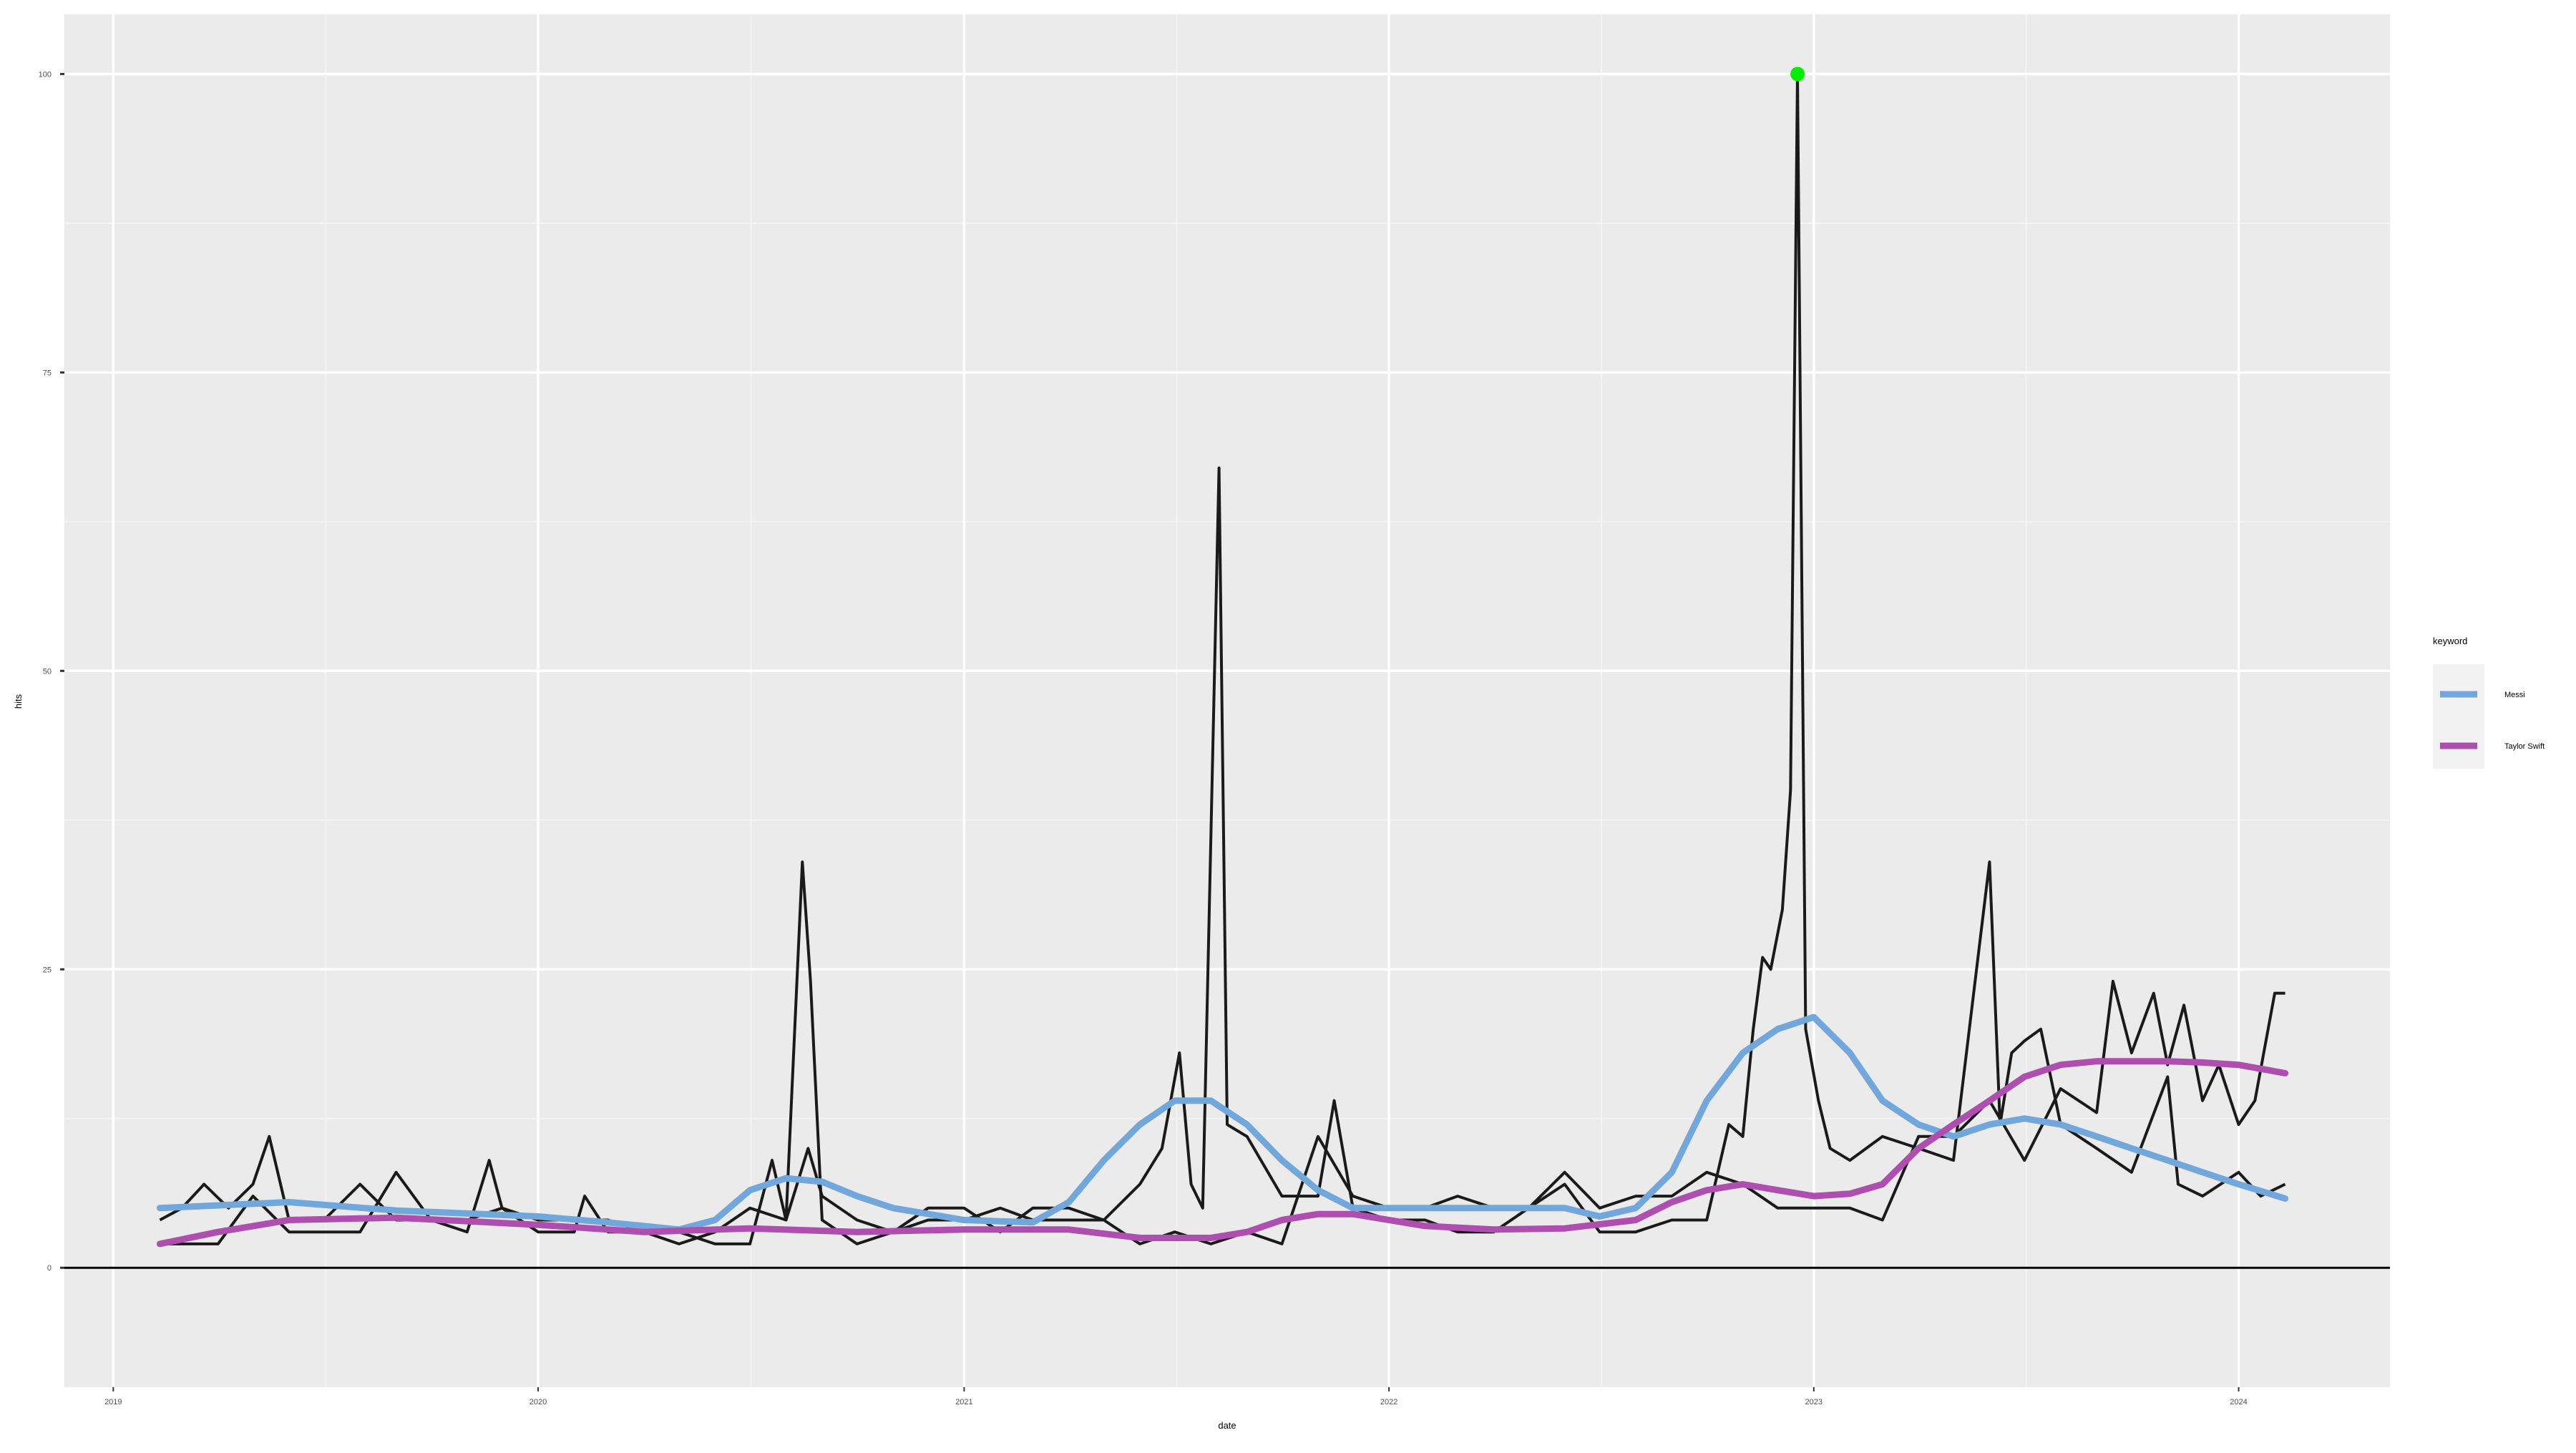  What do you see at coordinates (1388, 1402) in the screenshot?
I see `x-tick-label: 2022` at bounding box center [1388, 1402].